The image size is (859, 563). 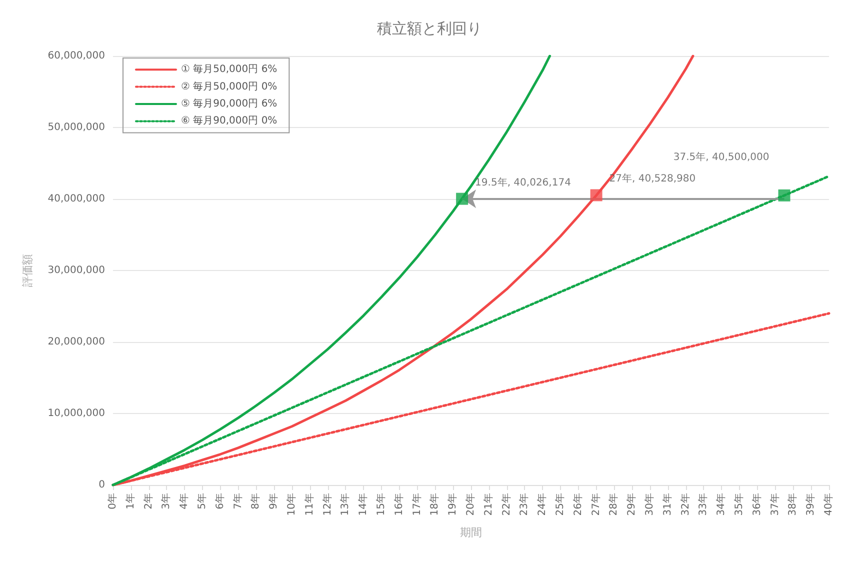 What do you see at coordinates (429, 29) in the screenshot?
I see `chart-title: 積立額と利回り` at bounding box center [429, 29].